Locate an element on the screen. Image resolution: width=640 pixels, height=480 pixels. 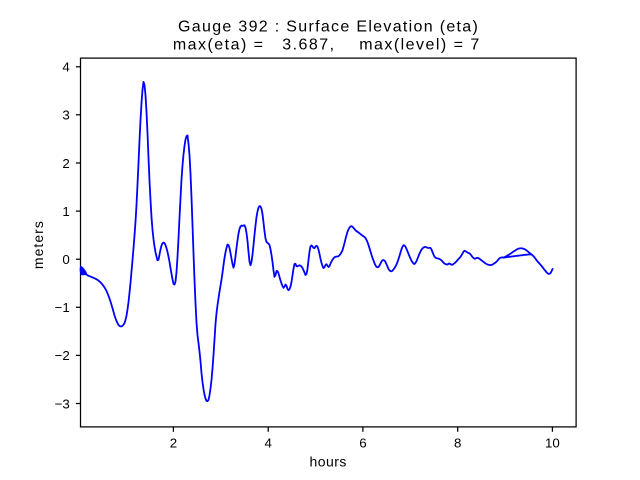
svg-text: hours is located at coordinates (328, 462).